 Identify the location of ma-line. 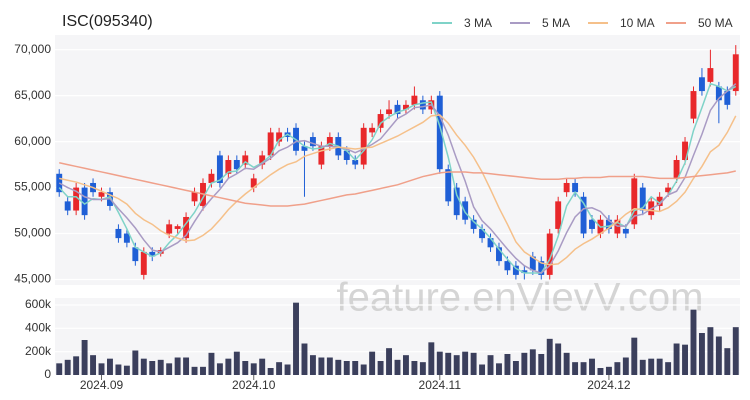
(397, 184).